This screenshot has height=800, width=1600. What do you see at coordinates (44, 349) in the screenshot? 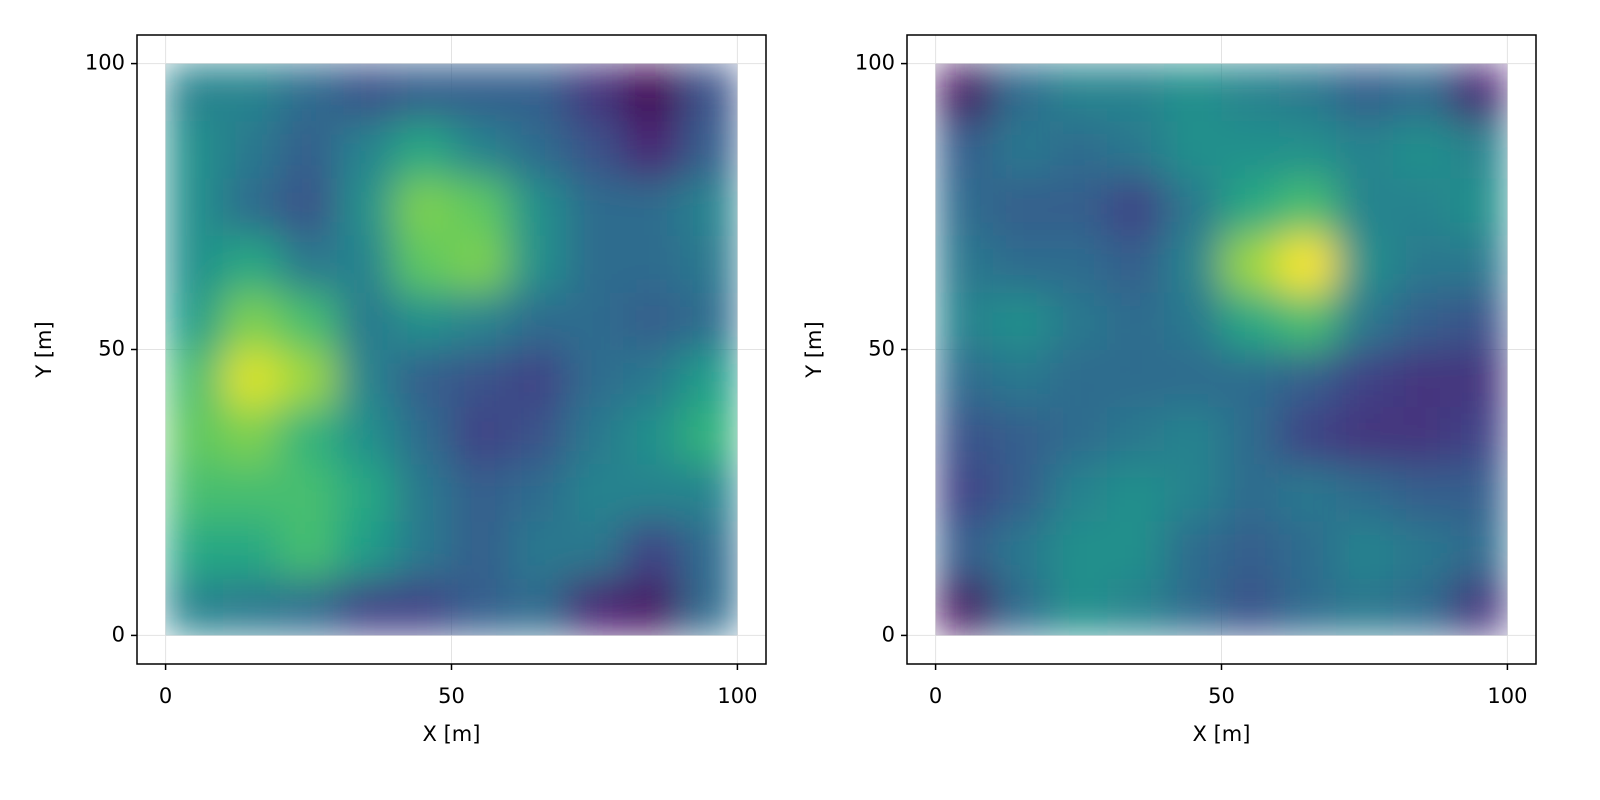
I see `y-axis-label: Y [m]` at bounding box center [44, 349].